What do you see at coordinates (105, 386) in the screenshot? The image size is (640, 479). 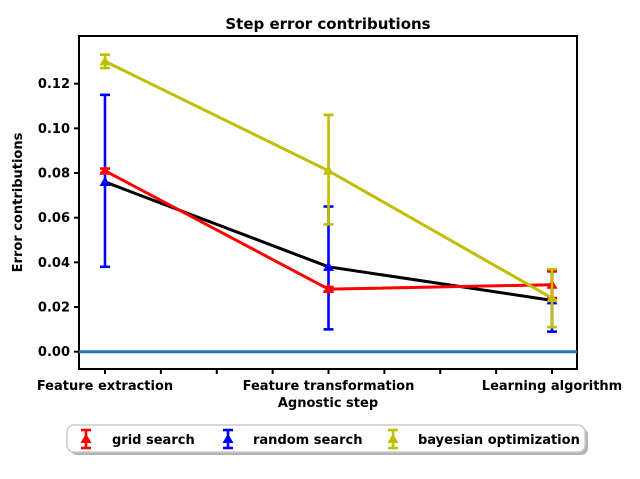 I see `x-tick-label: Feature extraction` at bounding box center [105, 386].